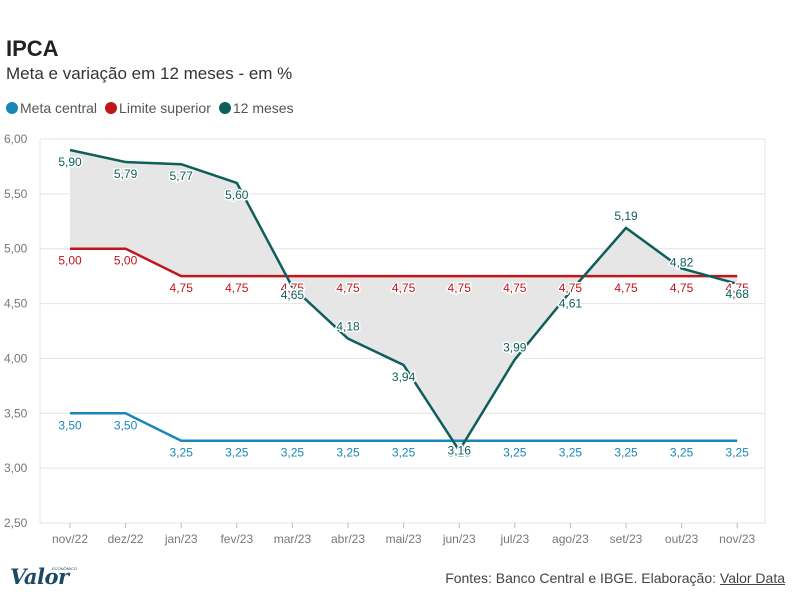  I want to click on legend-label-meta-central: Meta central, so click(59, 108).